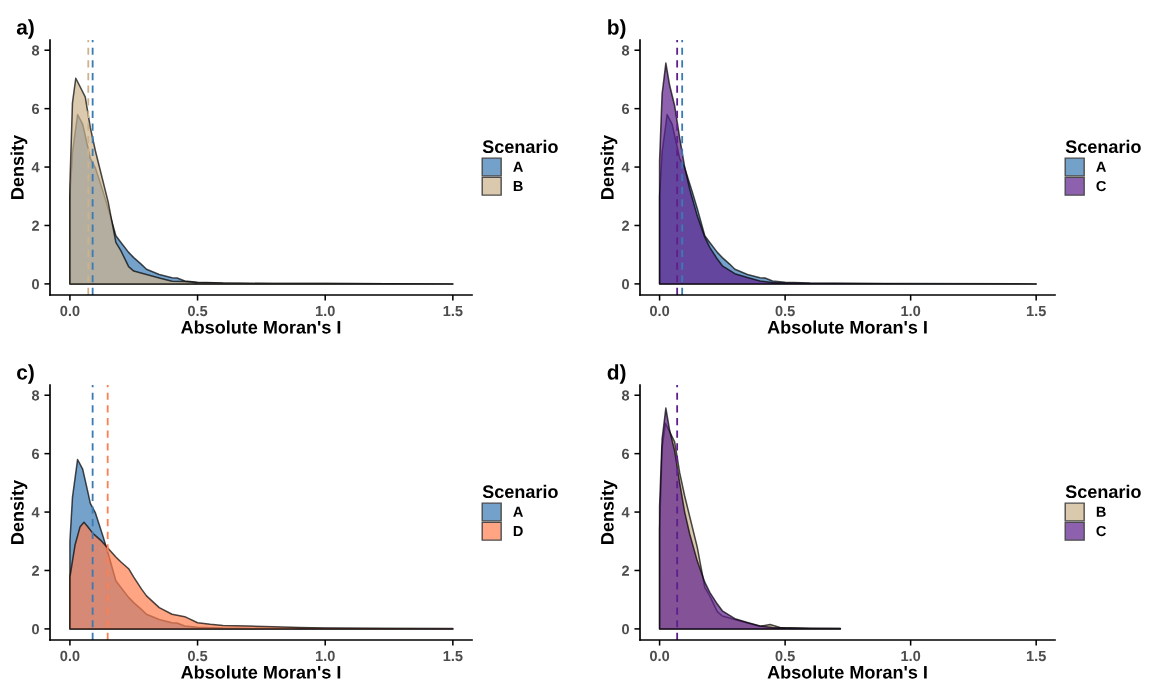  I want to click on chart-title: a), so click(25, 29).